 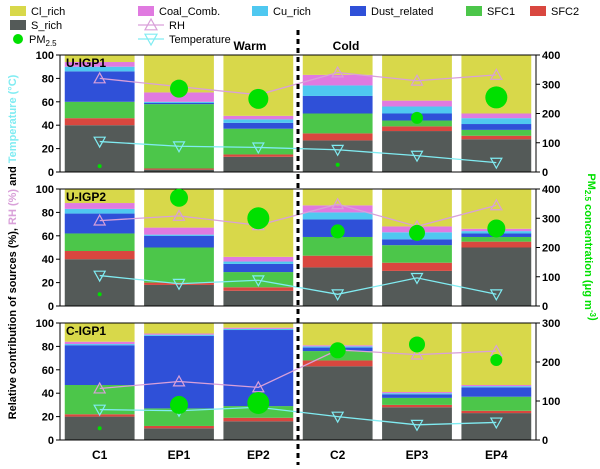 What do you see at coordinates (35, 41) in the screenshot?
I see `legend-item-pm: PM2.5` at bounding box center [35, 41].